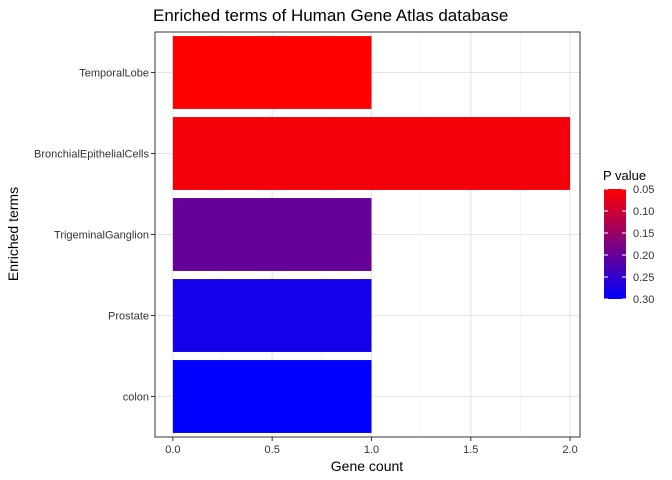 This screenshot has width=672, height=480. Describe the element at coordinates (643, 300) in the screenshot. I see `legend-label: 0.30` at that location.